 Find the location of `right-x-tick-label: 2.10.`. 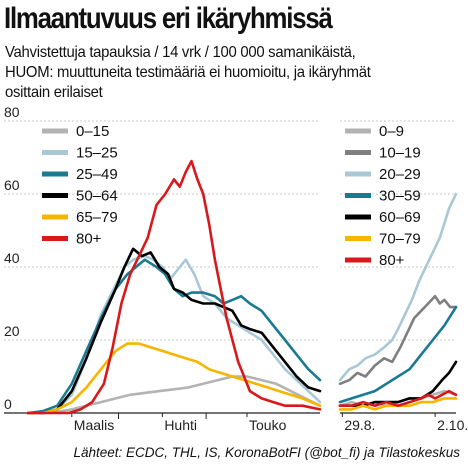

right-x-tick-label: 2.10. is located at coordinates (452, 425).